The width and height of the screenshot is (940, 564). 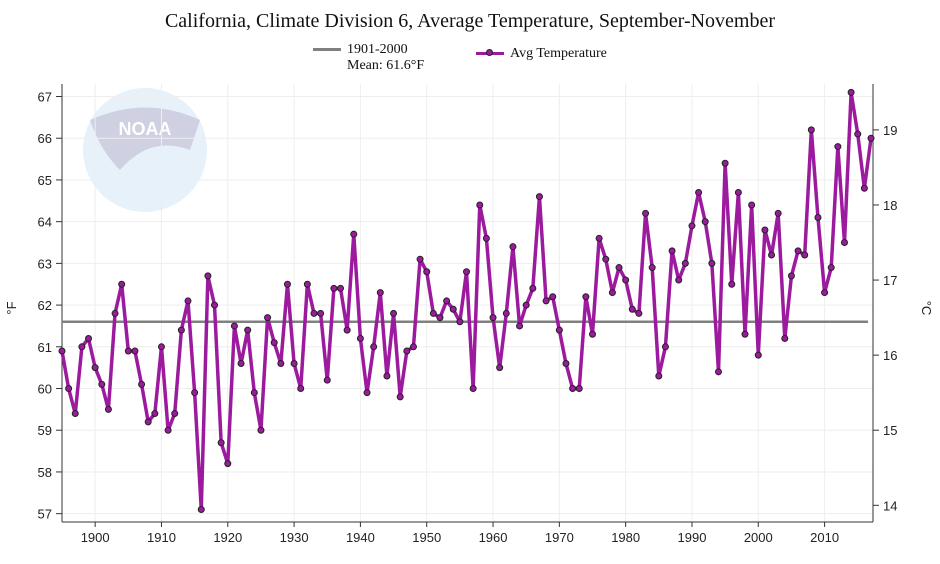 I want to click on x-tick-label: 1960, so click(x=493, y=537).